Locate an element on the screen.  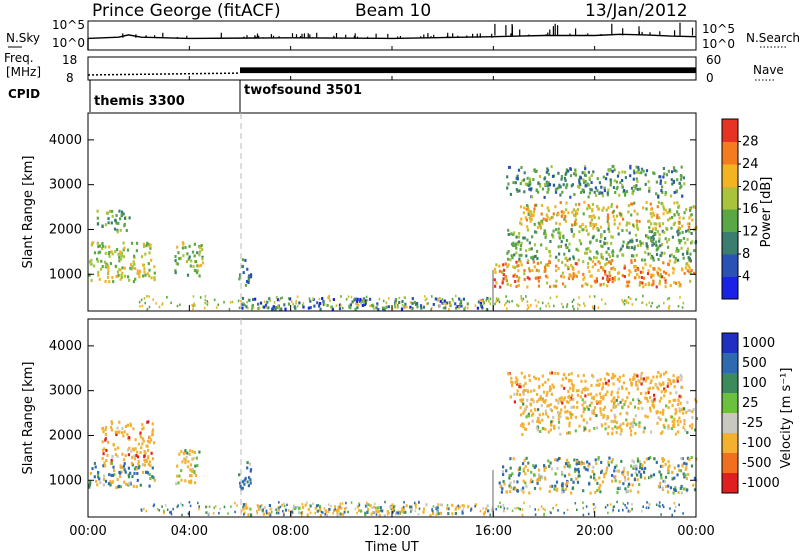
nave-tick-top: 60 is located at coordinates (713, 60).